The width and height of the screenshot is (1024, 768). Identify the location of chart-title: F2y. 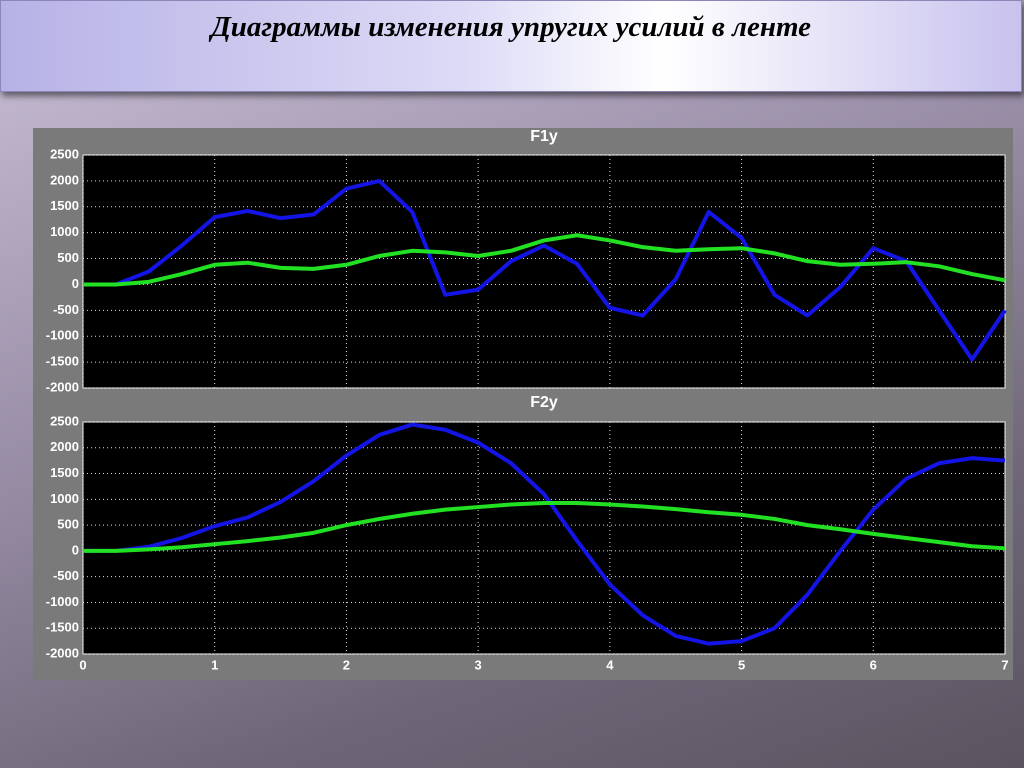
(544, 402).